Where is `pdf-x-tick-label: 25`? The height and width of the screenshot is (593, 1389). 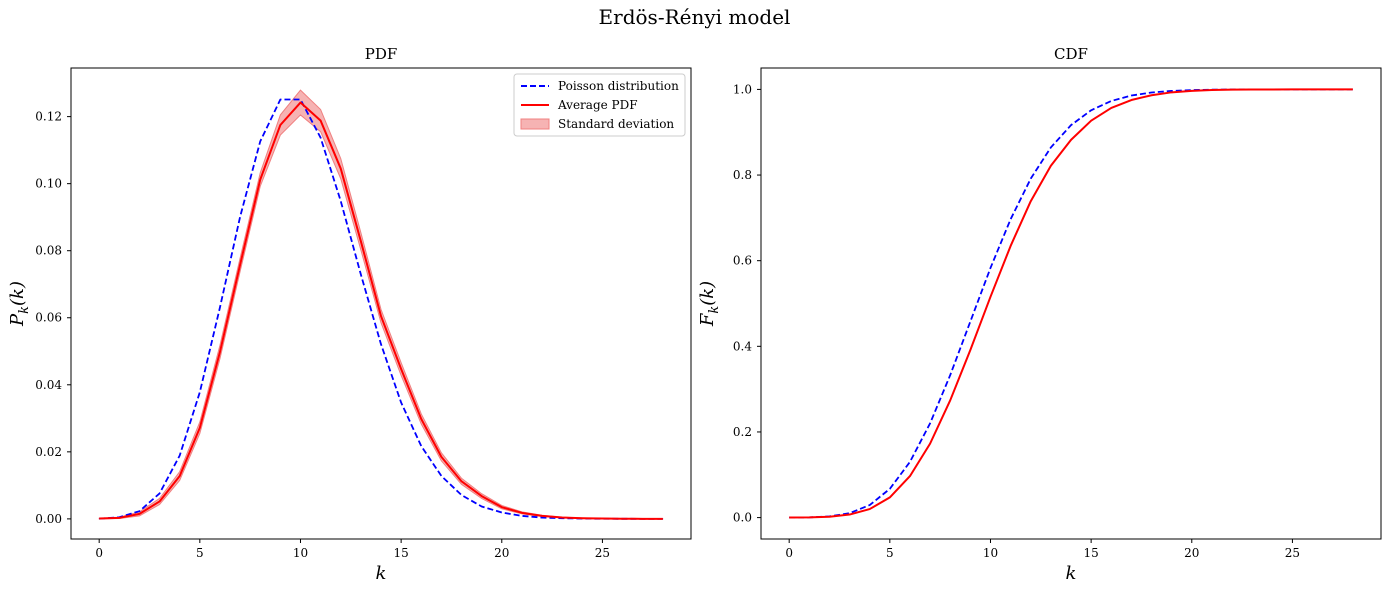 pdf-x-tick-label: 25 is located at coordinates (602, 553).